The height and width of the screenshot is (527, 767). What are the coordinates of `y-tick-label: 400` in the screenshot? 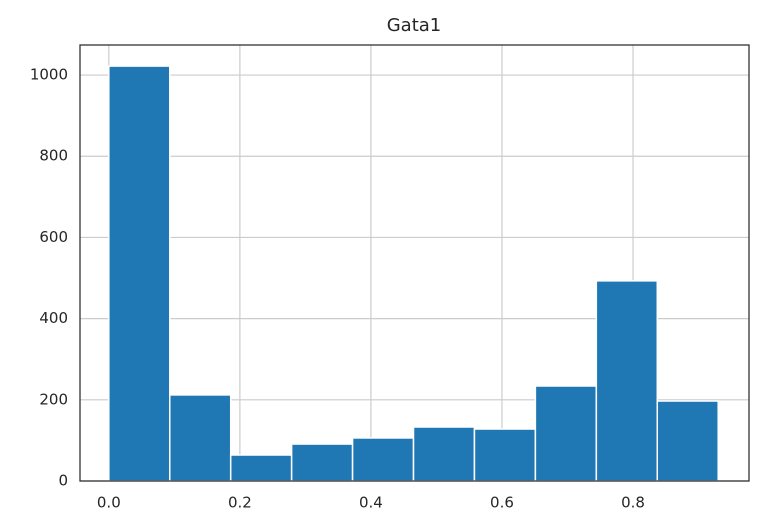 It's located at (53, 318).